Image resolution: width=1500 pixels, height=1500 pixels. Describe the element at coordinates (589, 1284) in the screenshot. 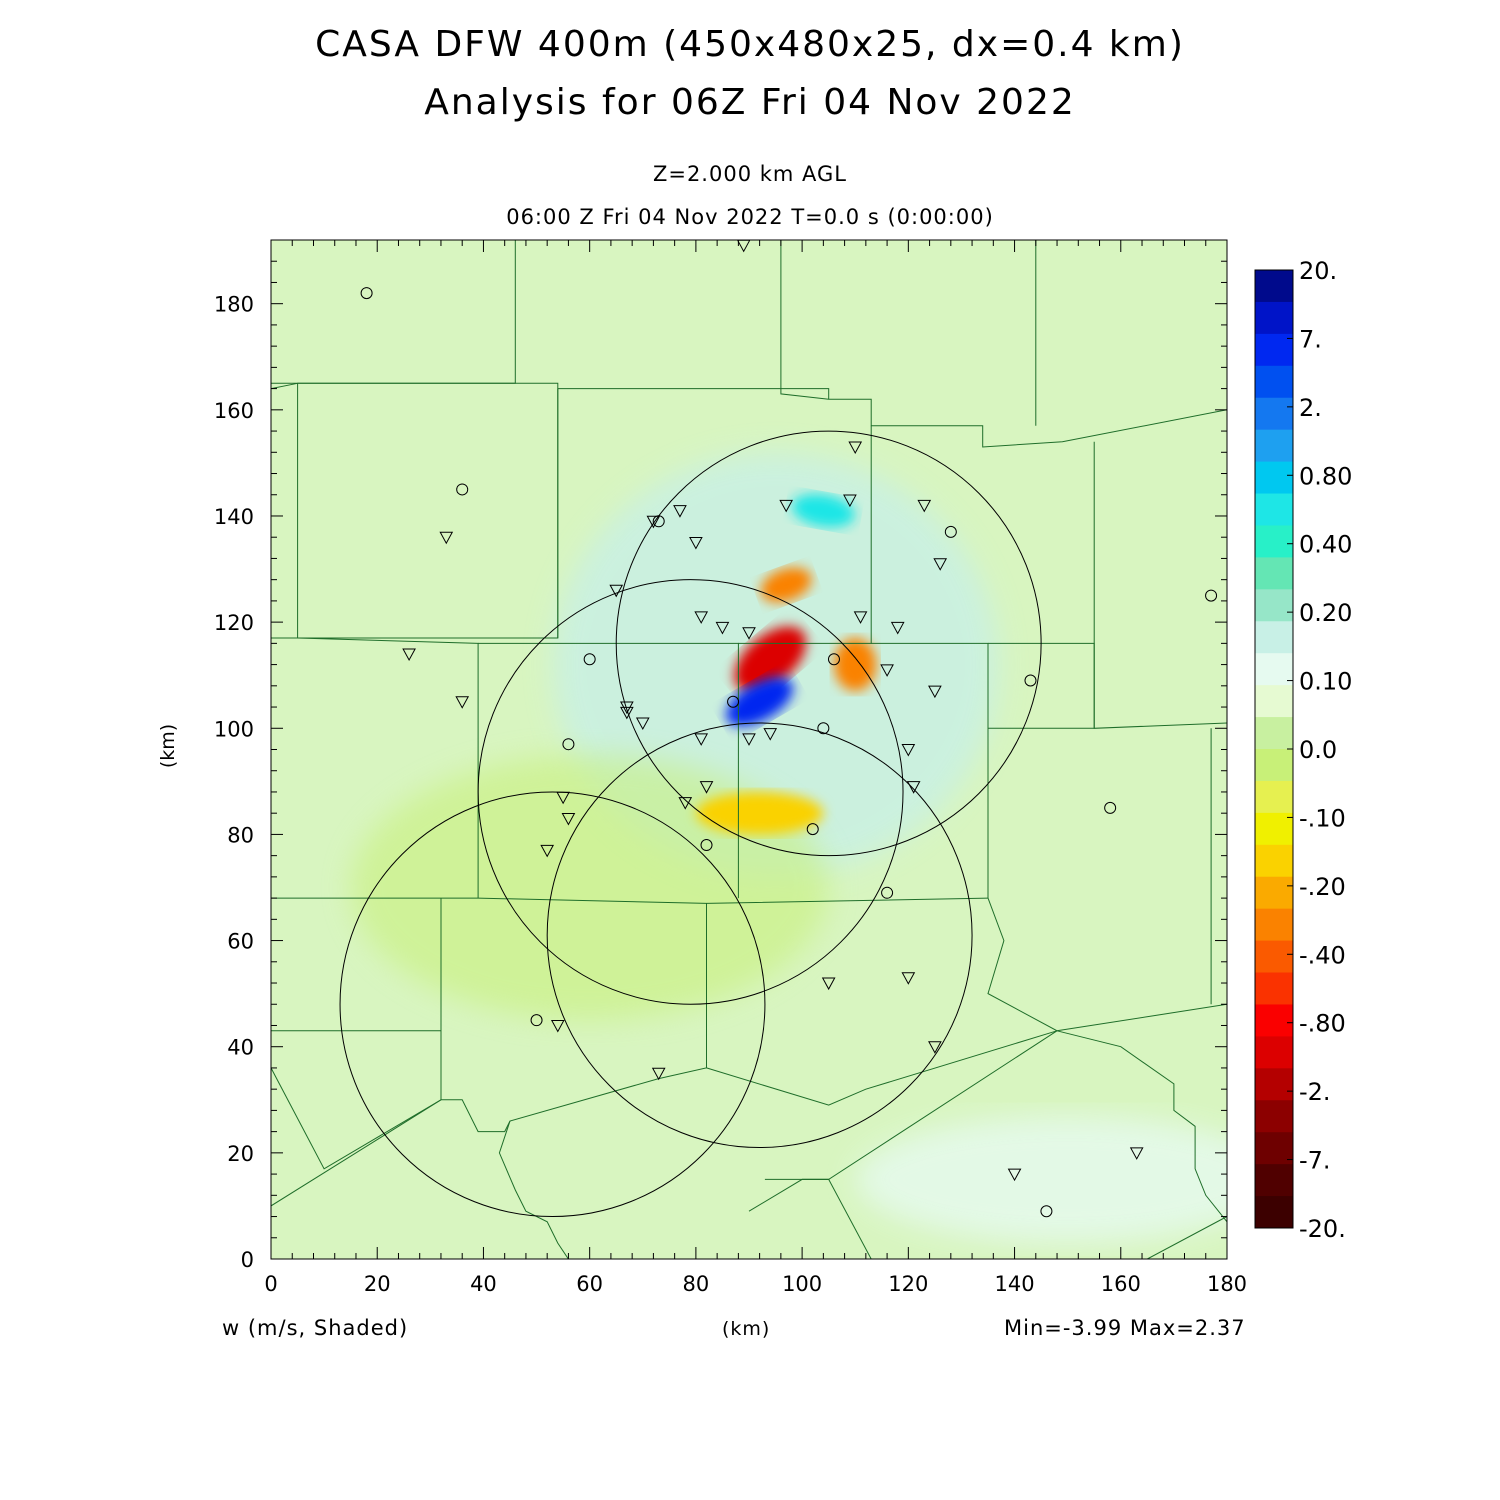

I see `x-tick-label: 60` at that location.